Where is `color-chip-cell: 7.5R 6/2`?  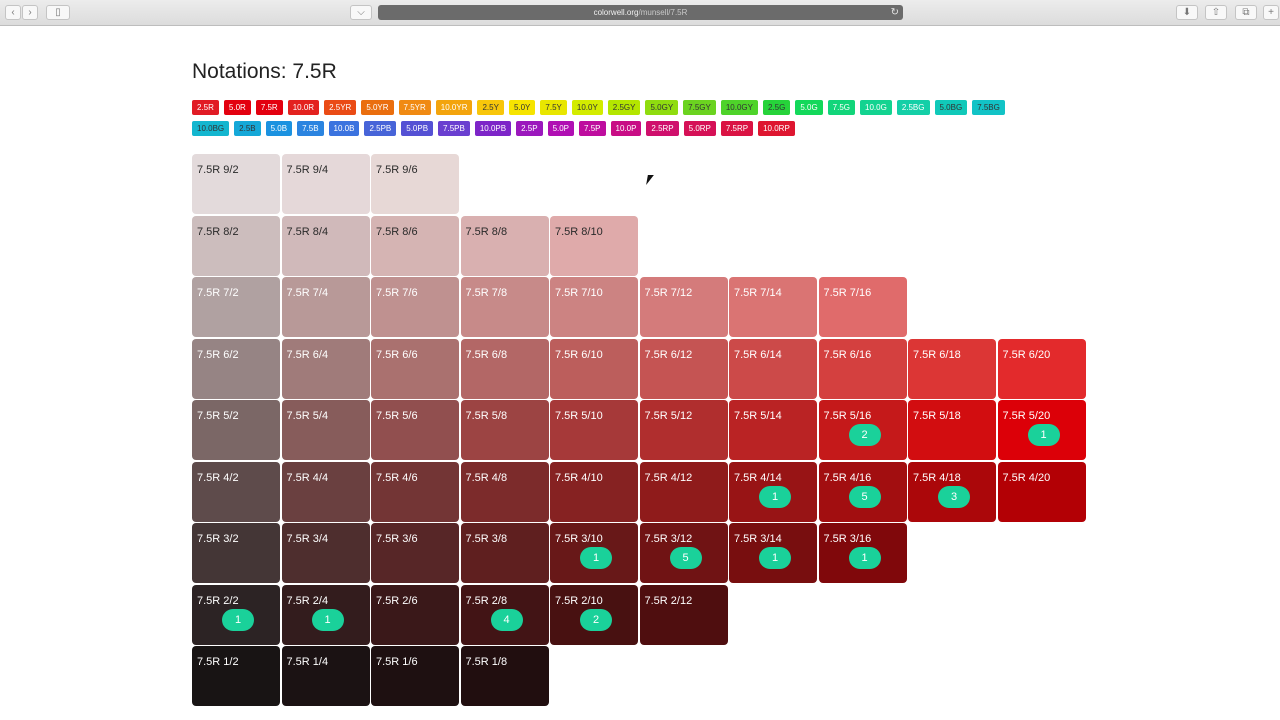 color-chip-cell: 7.5R 6/2 is located at coordinates (236, 368).